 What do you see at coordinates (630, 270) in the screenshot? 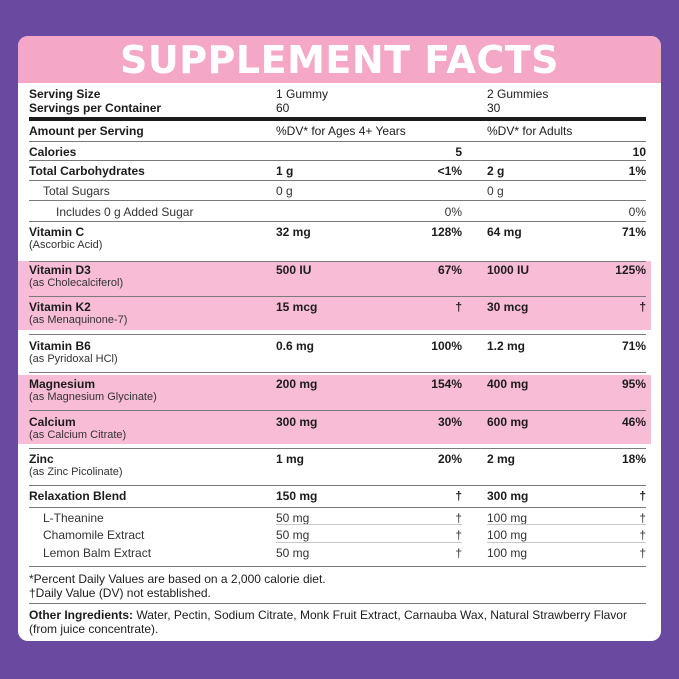
I see `dv-col2: 125%` at bounding box center [630, 270].